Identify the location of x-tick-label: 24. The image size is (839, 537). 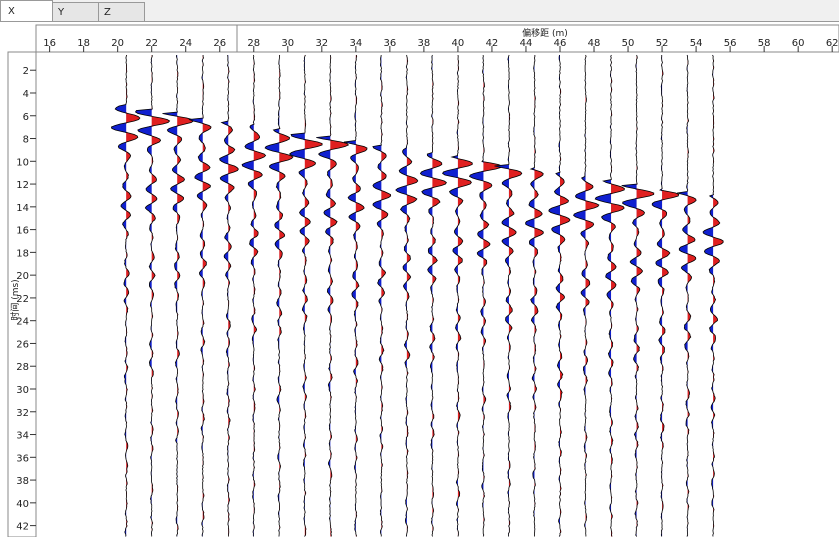
(185, 43).